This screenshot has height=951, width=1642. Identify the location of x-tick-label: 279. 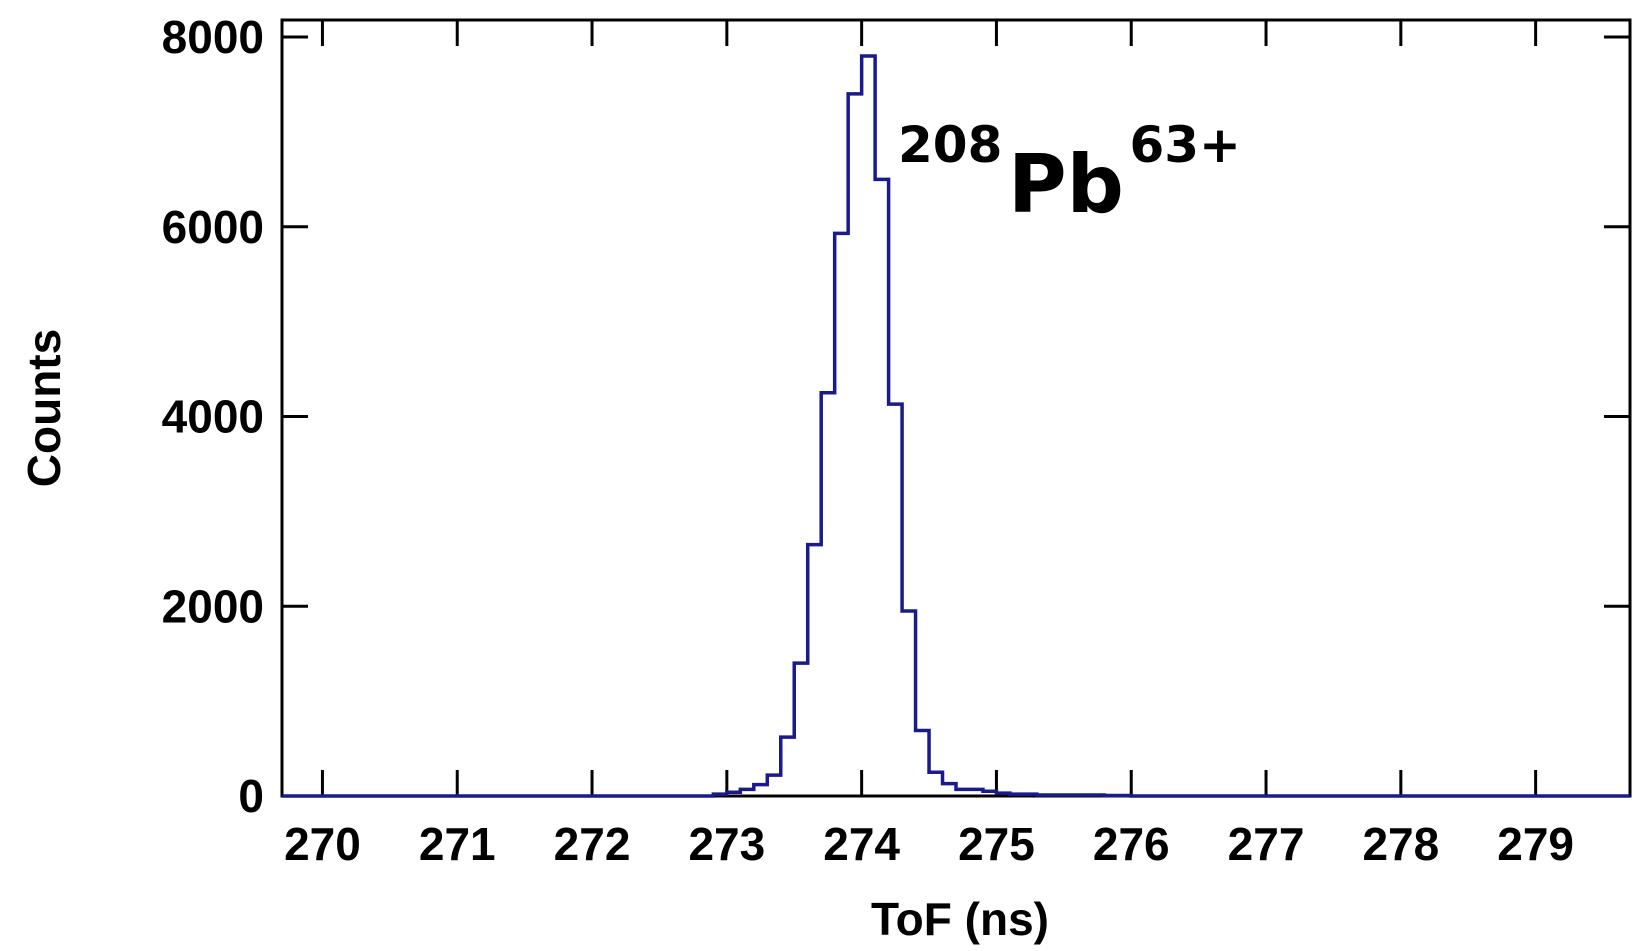
(1535, 844).